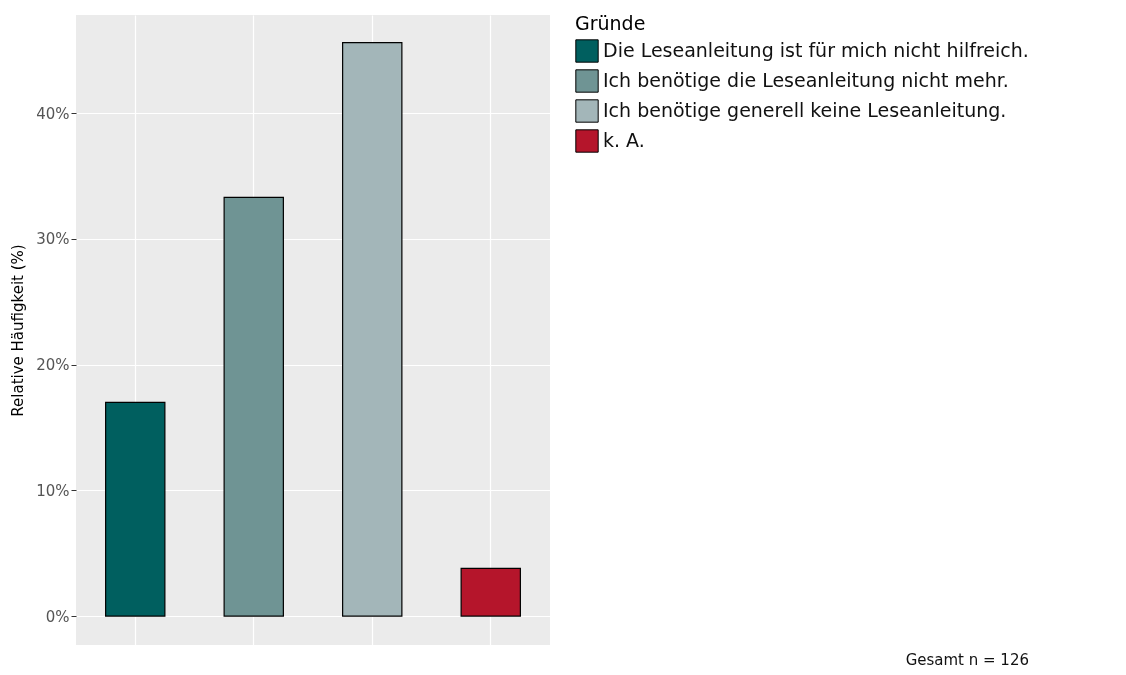 Image resolution: width=1126 pixels, height=675 pixels. I want to click on y-tick-label: 10%, so click(53, 490).